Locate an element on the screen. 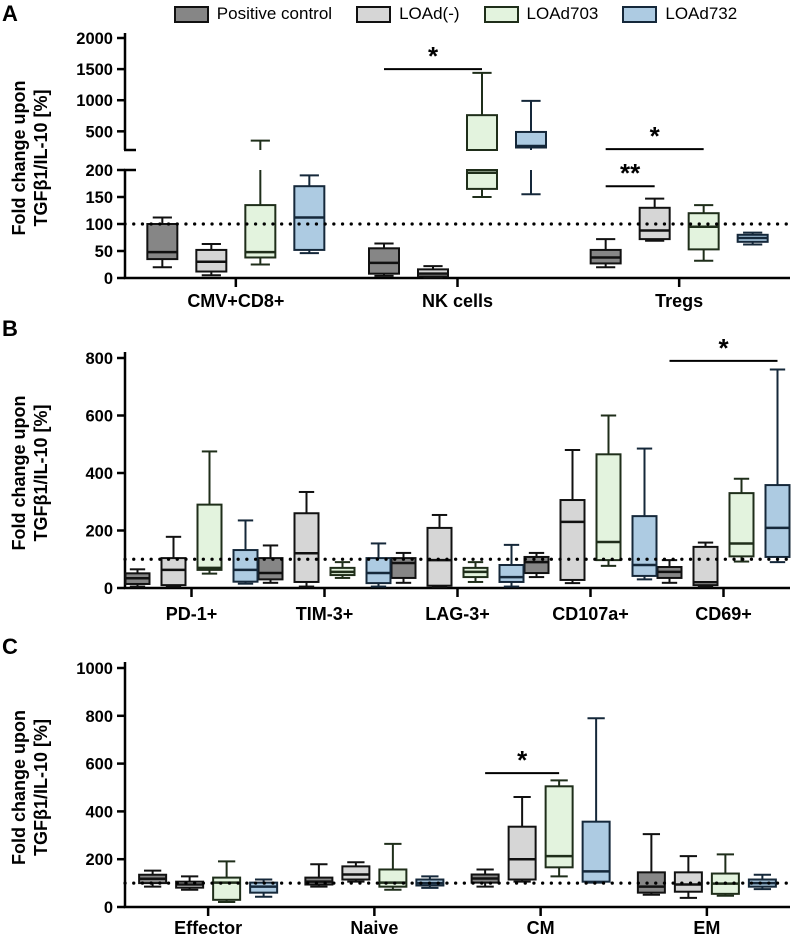  significance-label: ** is located at coordinates (630, 173).